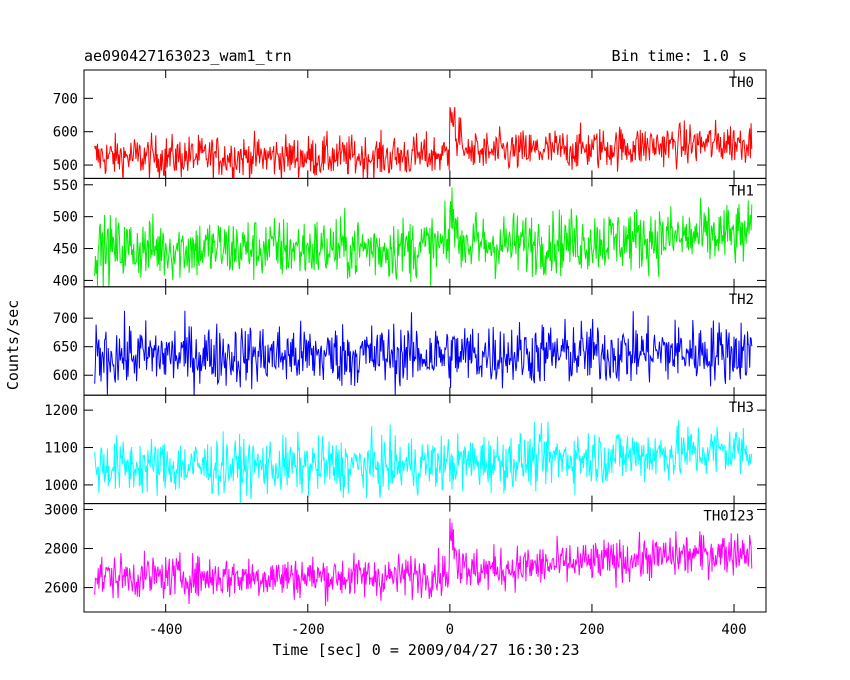 The width and height of the screenshot is (850, 680). Describe the element at coordinates (61, 510) in the screenshot. I see `y-tick-label: 3000` at that location.